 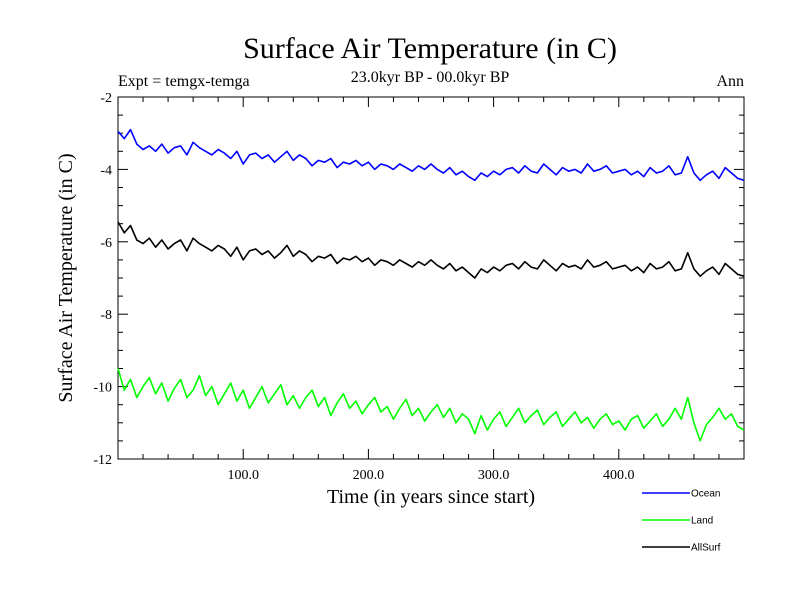 What do you see at coordinates (431, 250) in the screenshot?
I see `series-line-allsurf` at bounding box center [431, 250].